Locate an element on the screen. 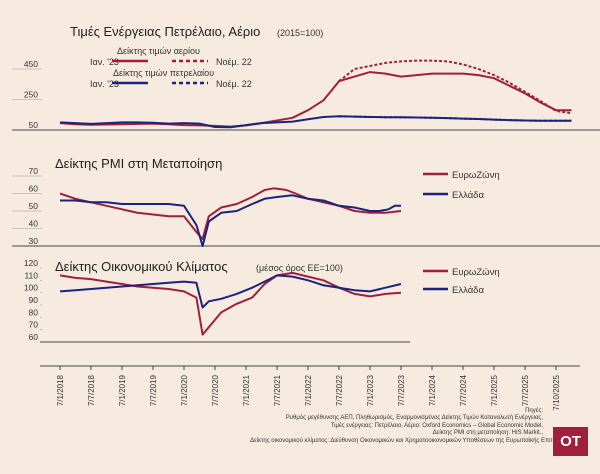  sentiment-title: Δείκτης Οικονομικού Κλίματος is located at coordinates (141, 266).